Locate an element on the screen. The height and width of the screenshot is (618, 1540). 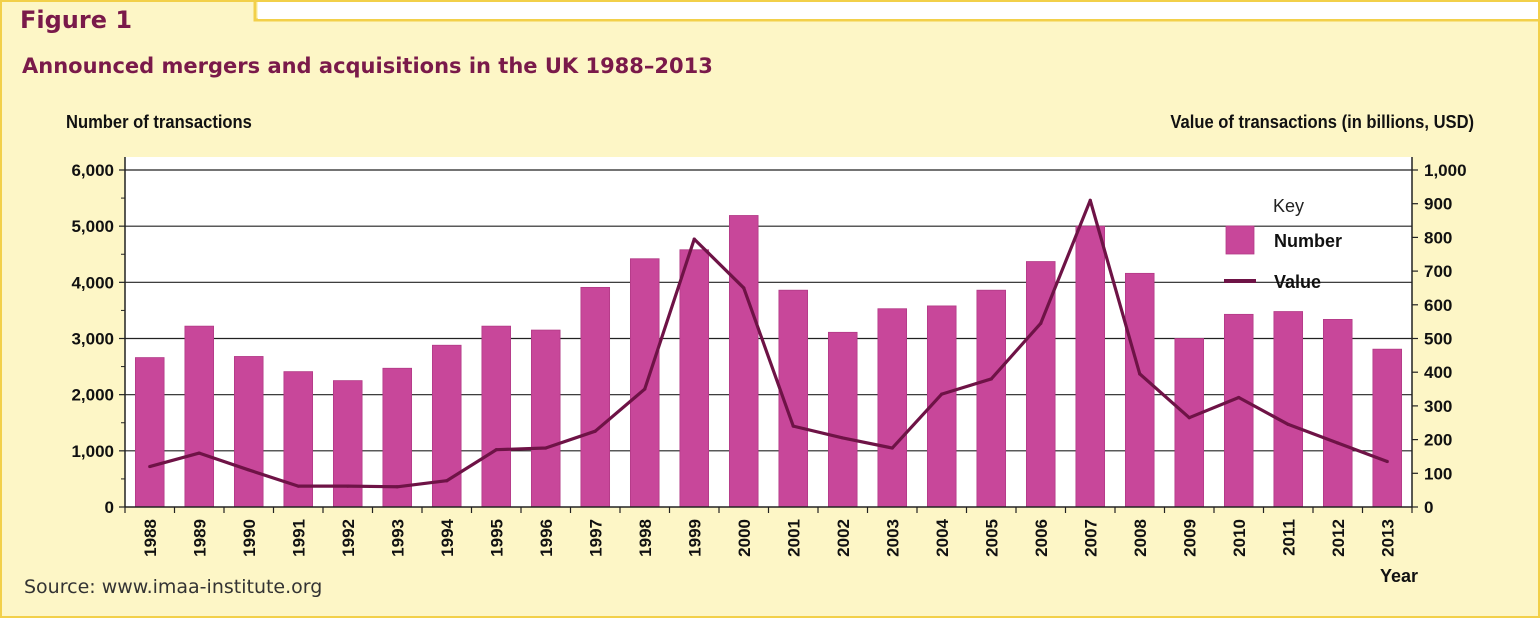
legend-title: Key is located at coordinates (1288, 206).